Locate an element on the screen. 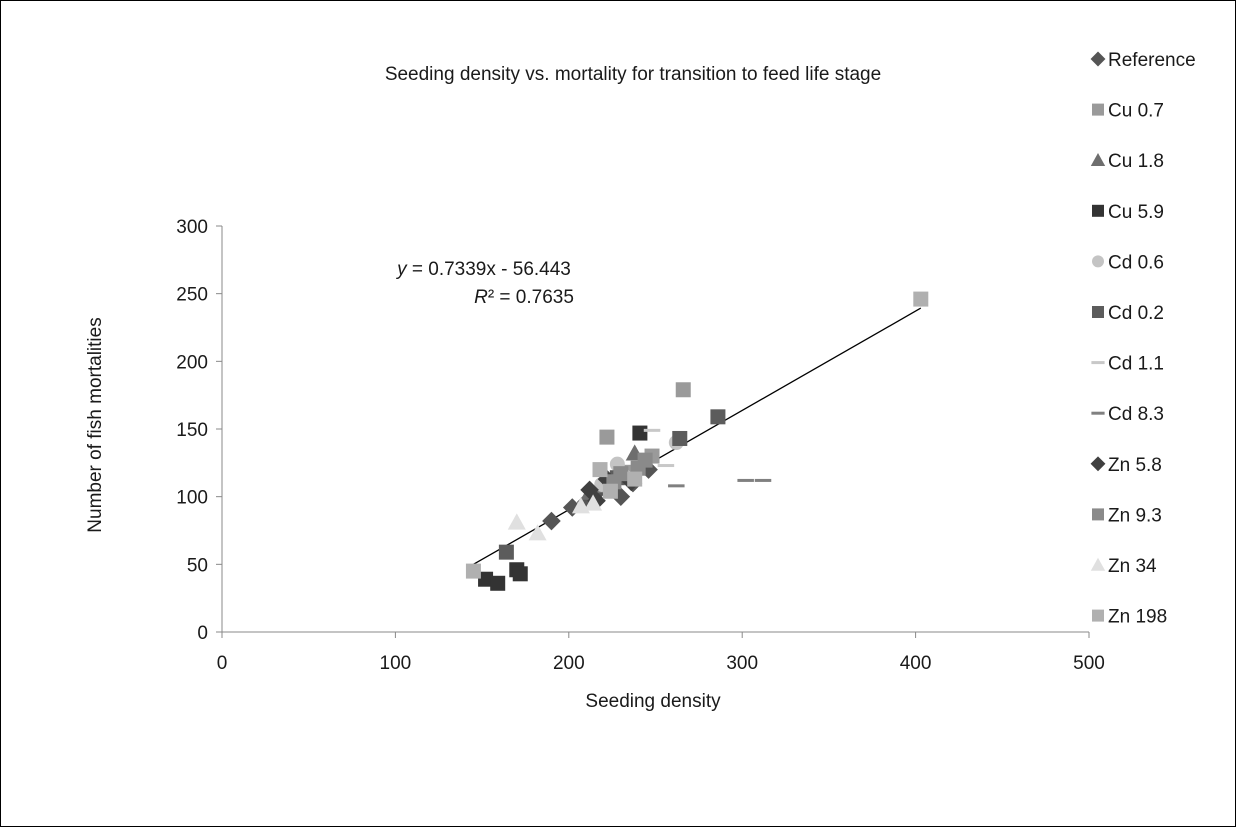 This screenshot has width=1236, height=830. legend-label: Cu 5.9 is located at coordinates (1136, 212).